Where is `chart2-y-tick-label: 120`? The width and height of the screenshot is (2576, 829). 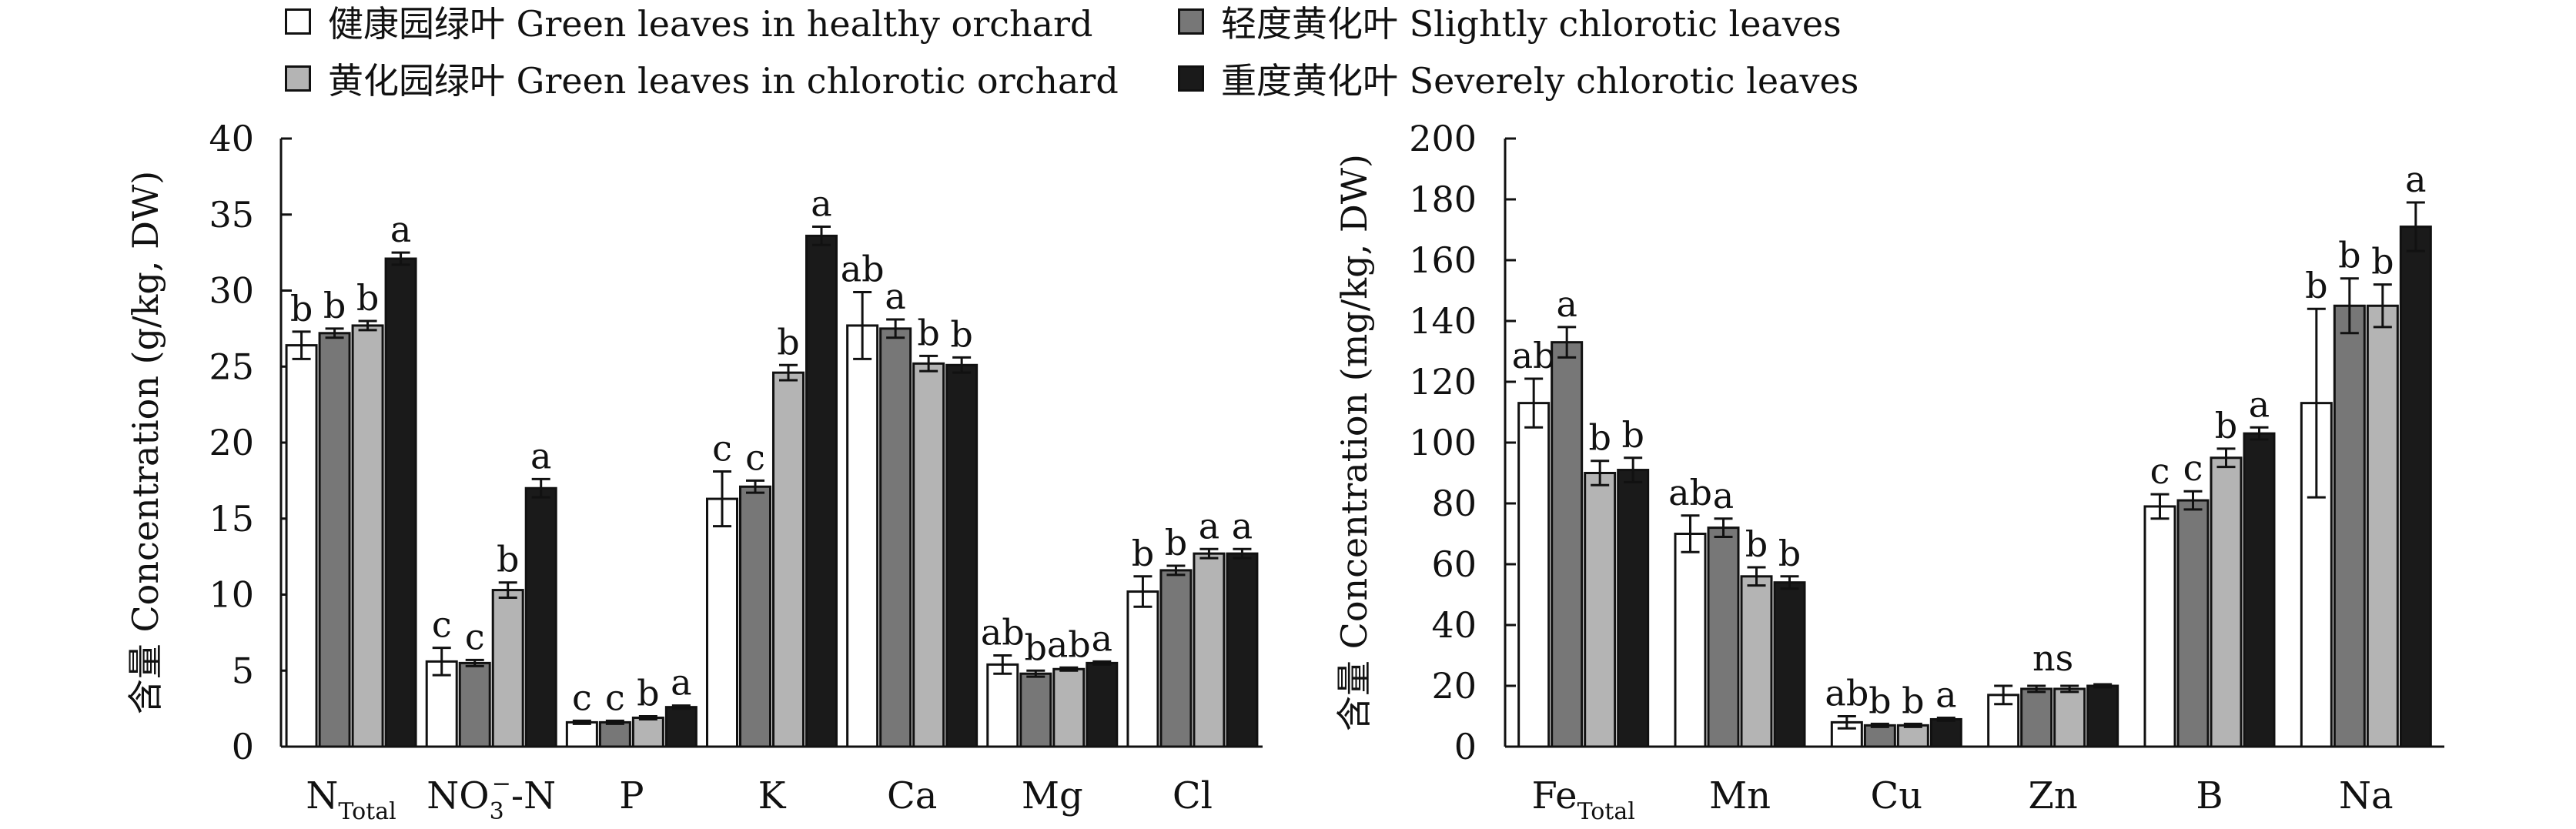 chart2-y-tick-label: 120 is located at coordinates (1443, 382).